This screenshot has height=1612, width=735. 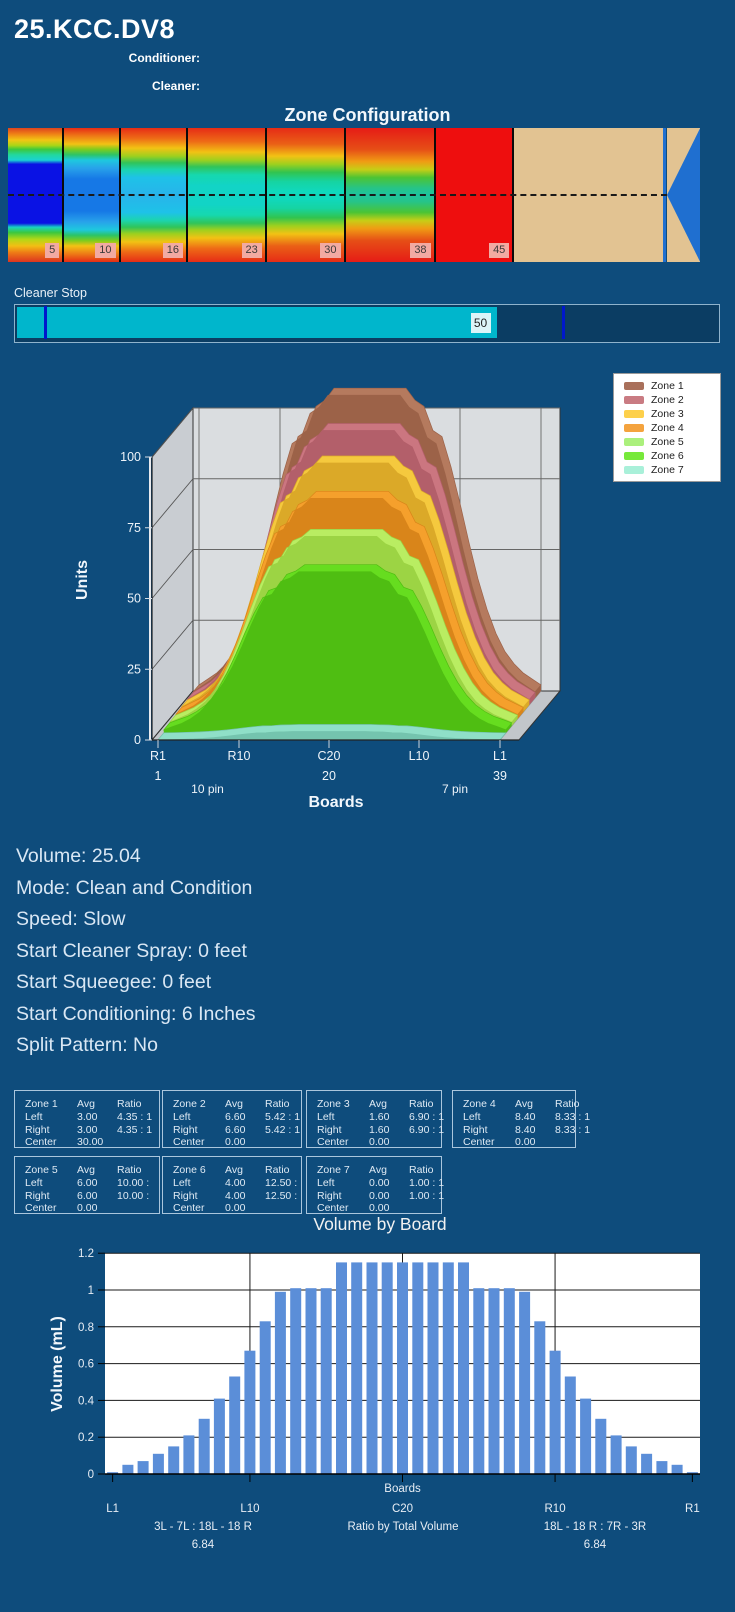 I want to click on zone-end-label-2: 10, so click(x=105, y=250).